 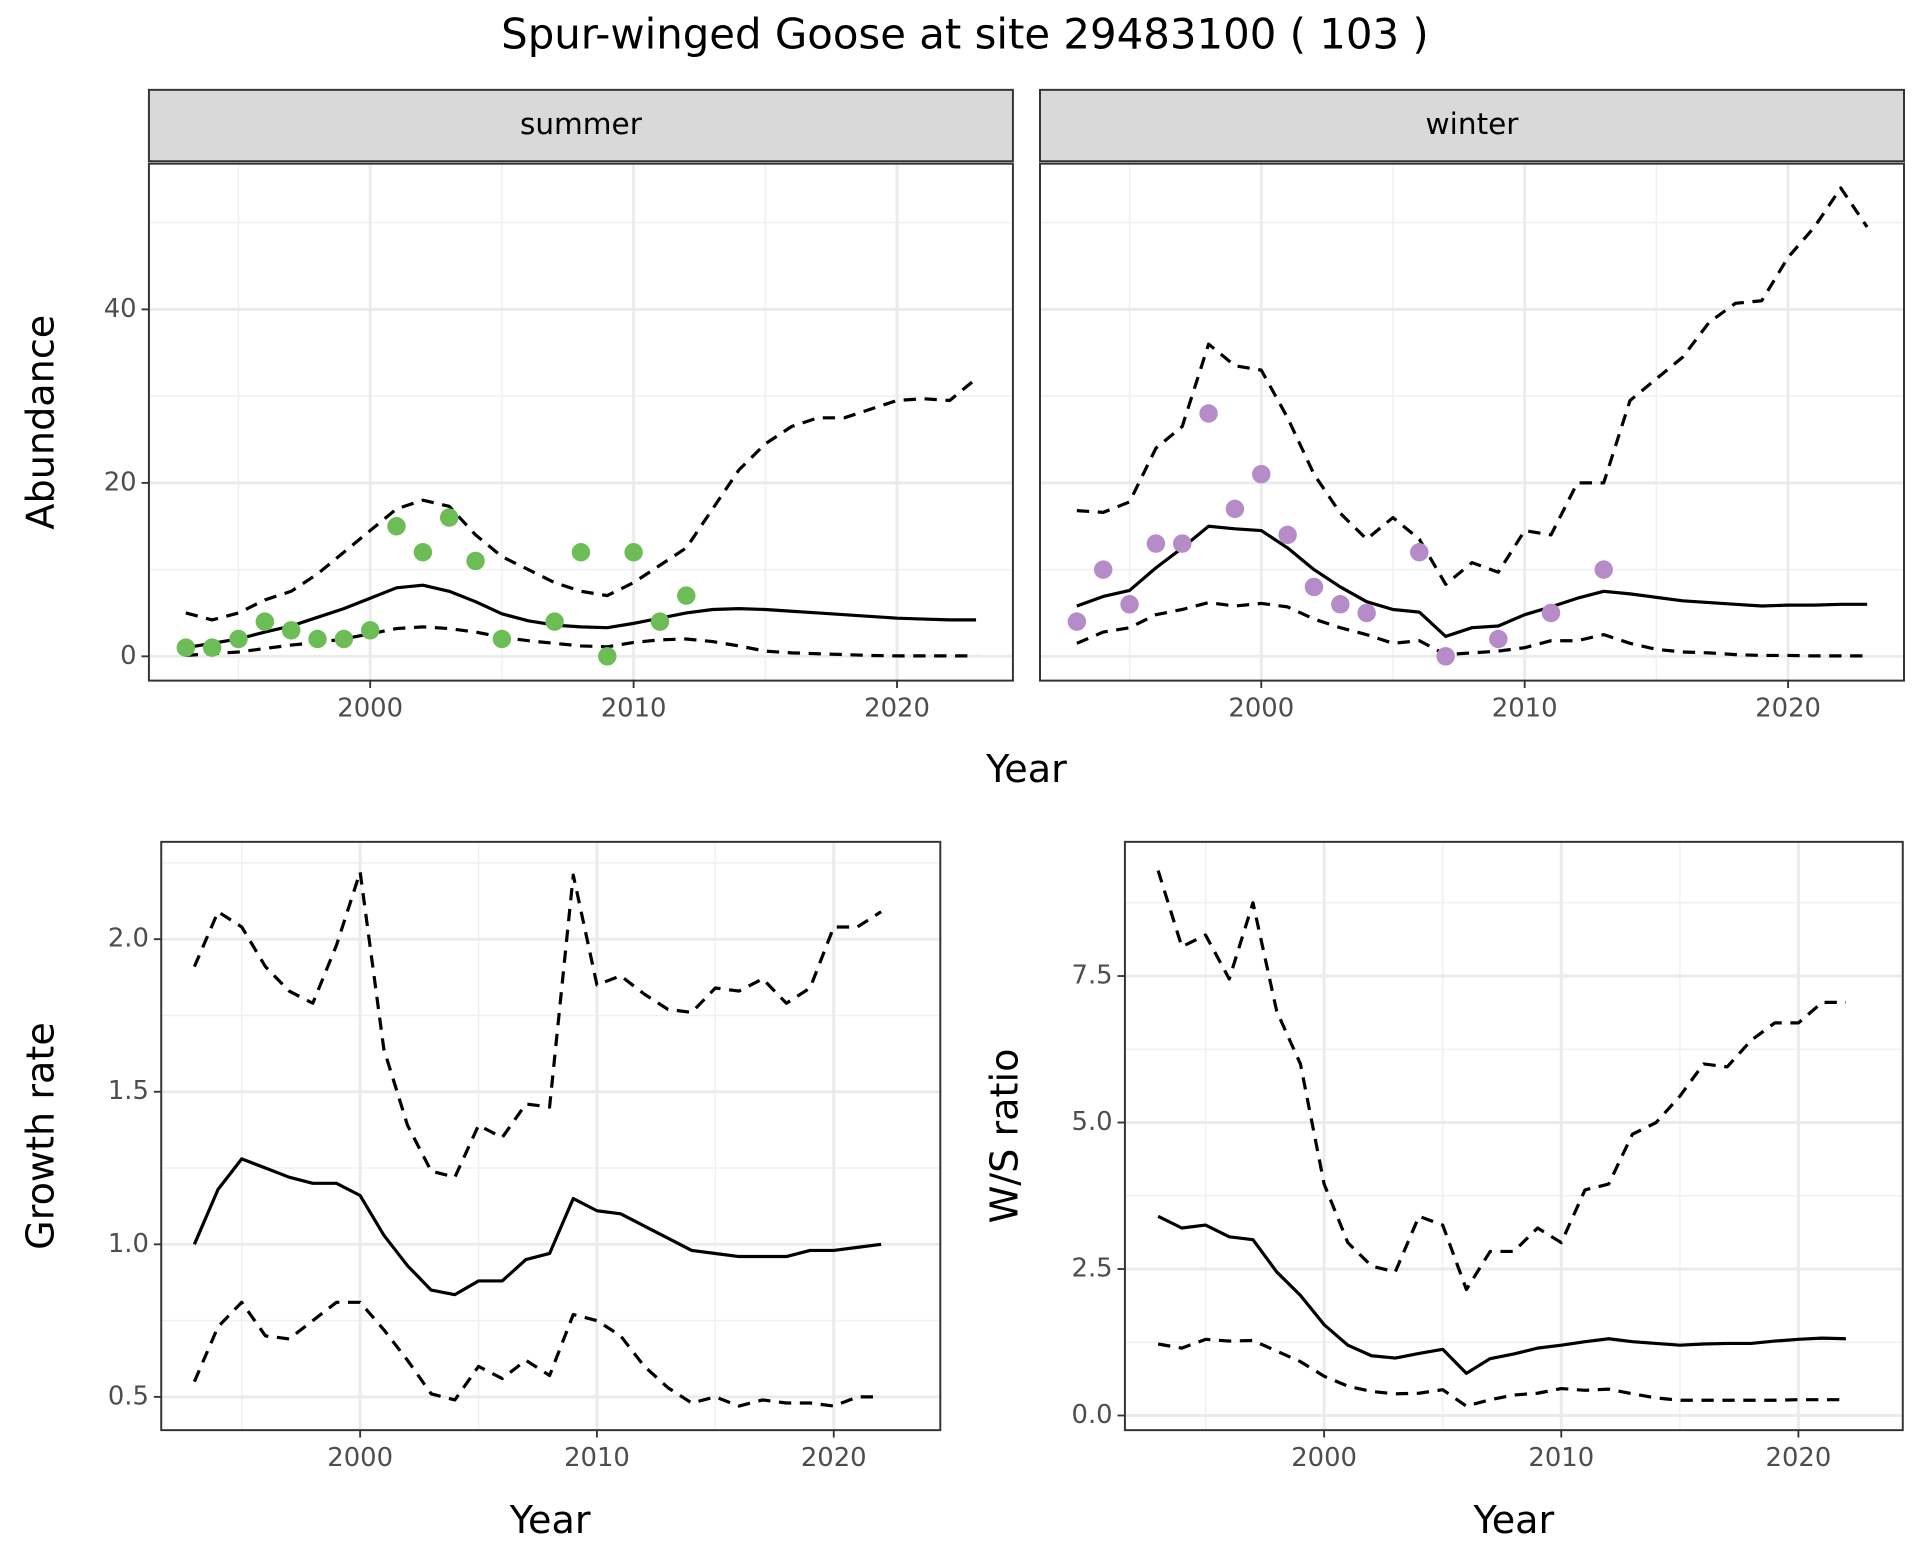 What do you see at coordinates (1092, 1415) in the screenshot?
I see `y-tick-label: 0.0` at bounding box center [1092, 1415].